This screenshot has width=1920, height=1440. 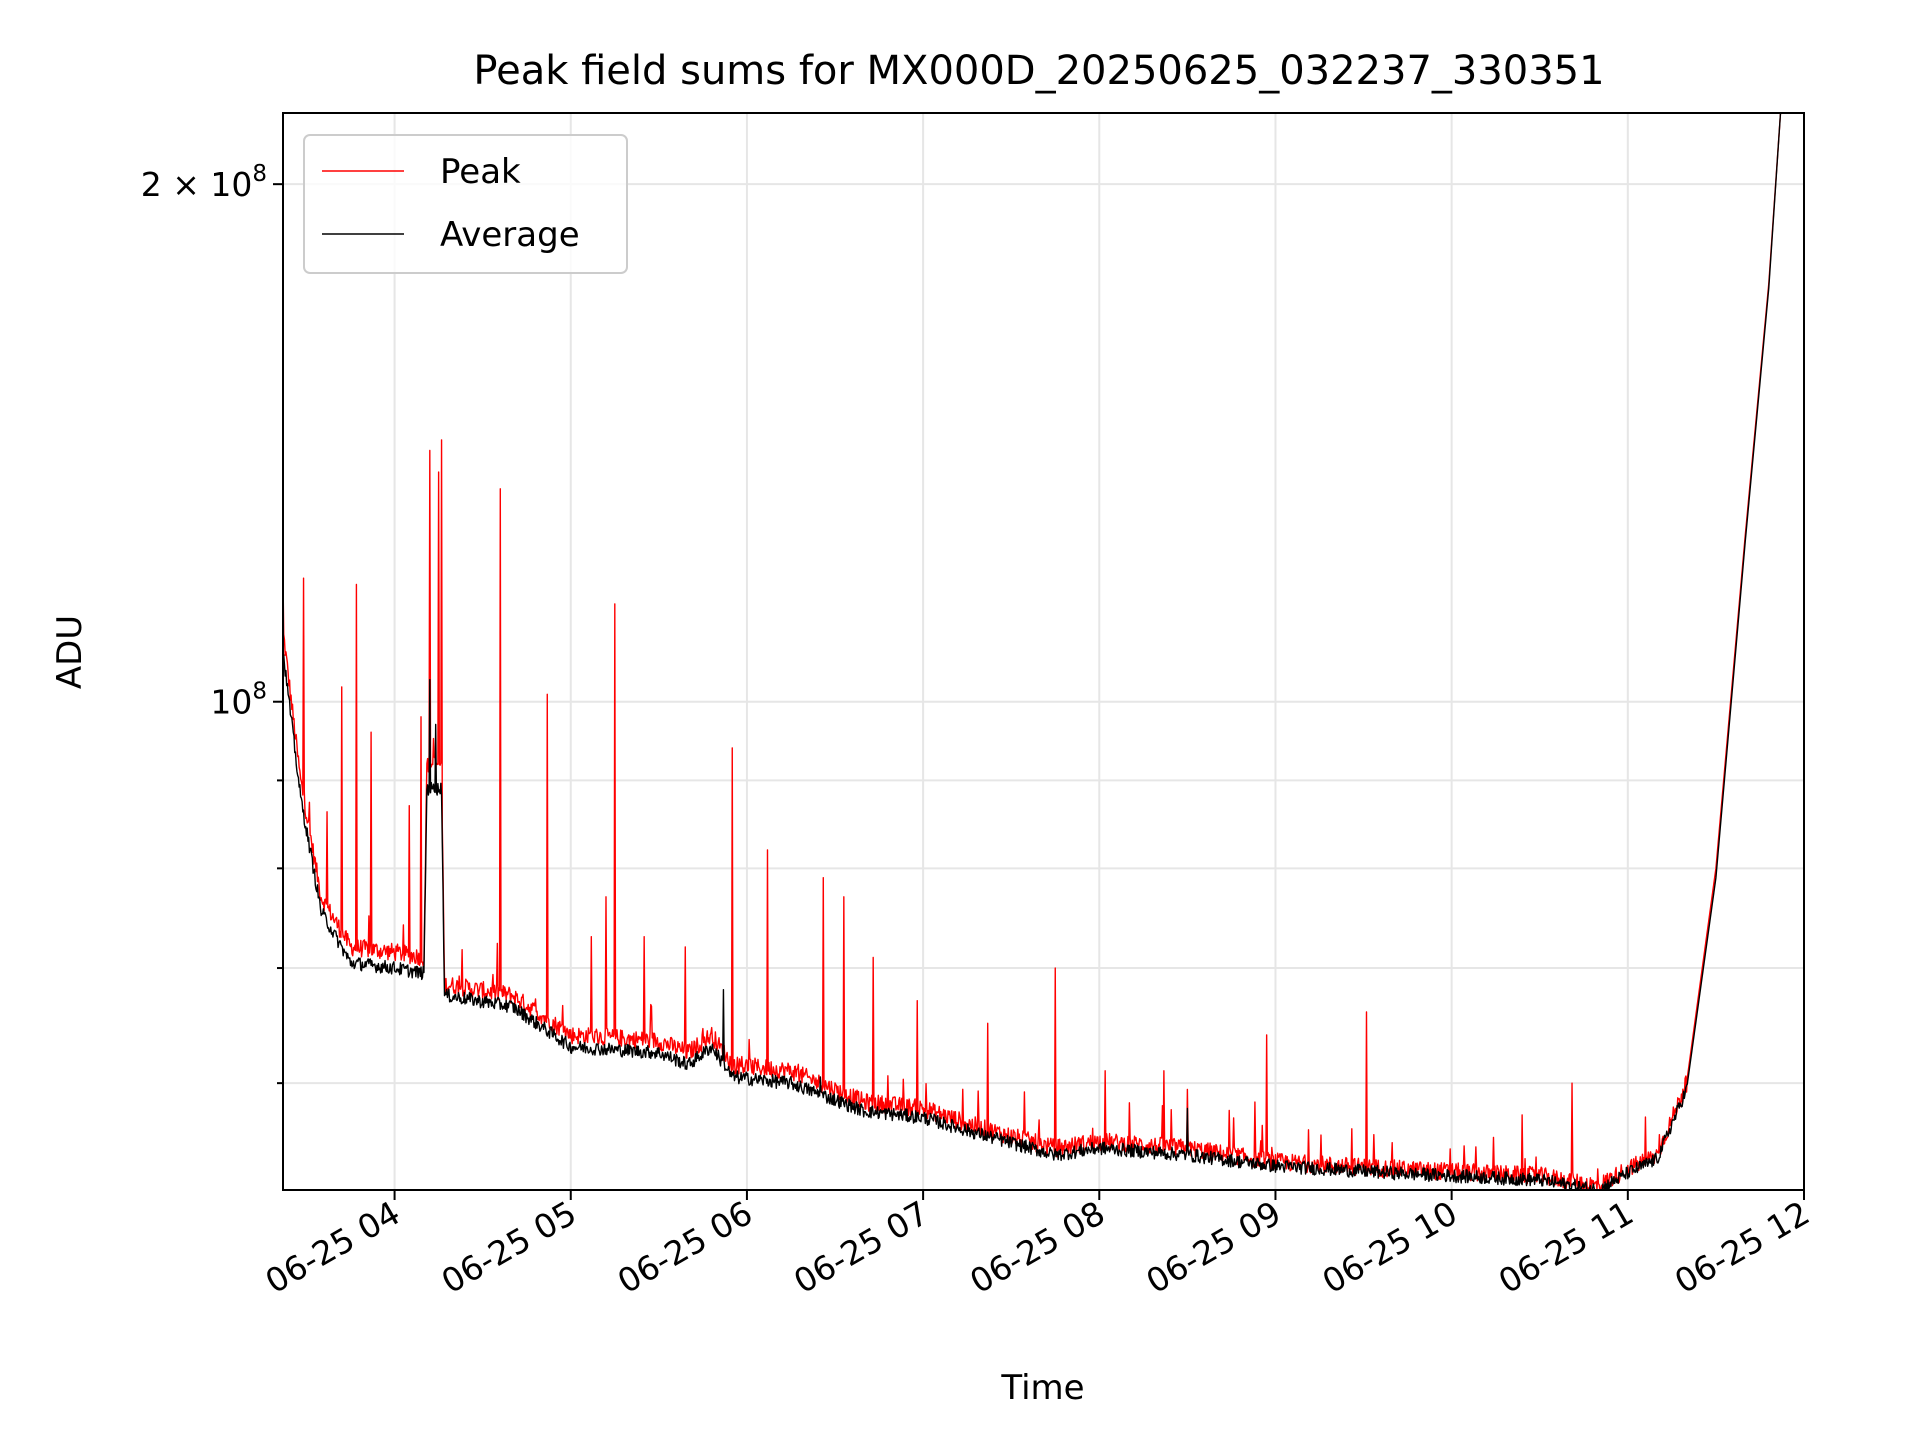 I want to click on x-axis-label: Time, so click(x=1042, y=1388).